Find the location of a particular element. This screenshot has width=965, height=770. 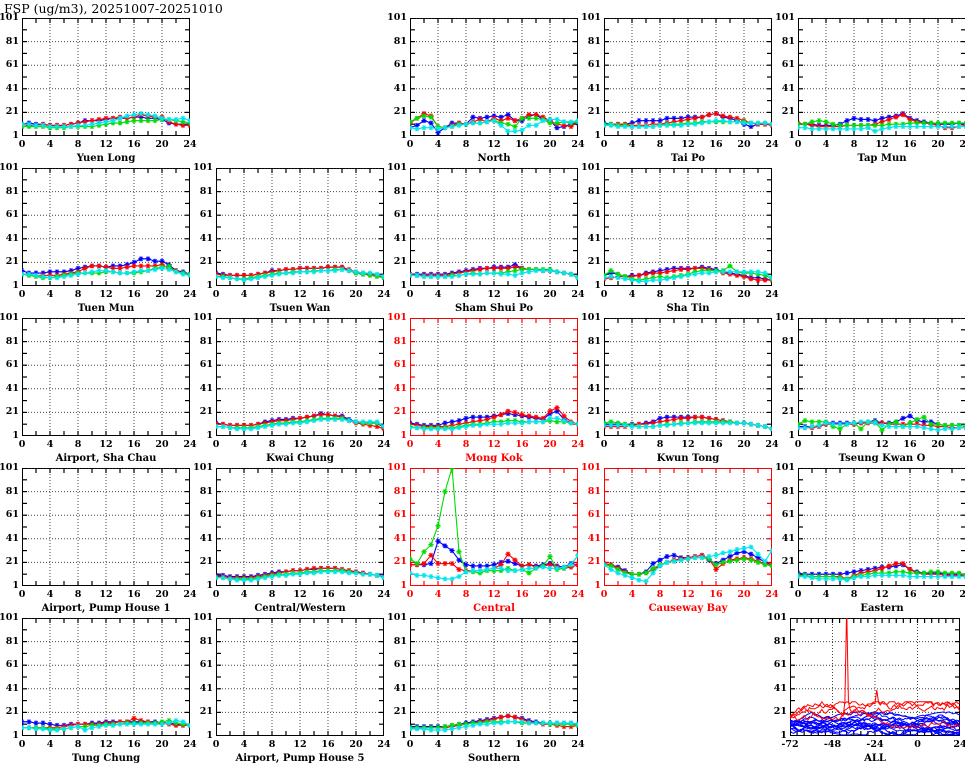

chart-panel: 1 21 41 61 81 101 -72 -48 -24 0 24 ALL is located at coordinates (866, 691).